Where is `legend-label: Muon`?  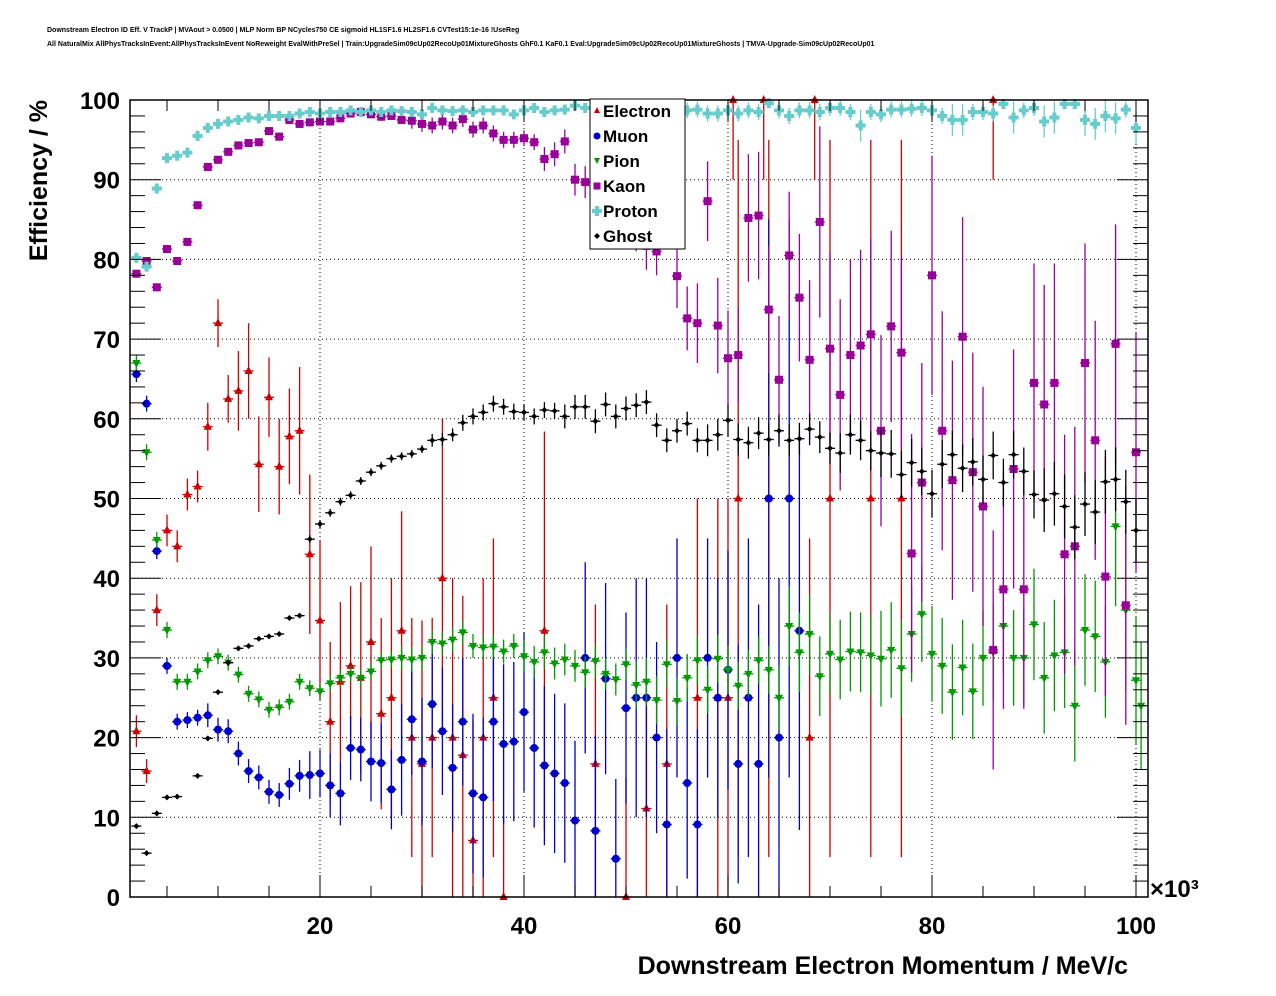 legend-label: Muon is located at coordinates (625, 136).